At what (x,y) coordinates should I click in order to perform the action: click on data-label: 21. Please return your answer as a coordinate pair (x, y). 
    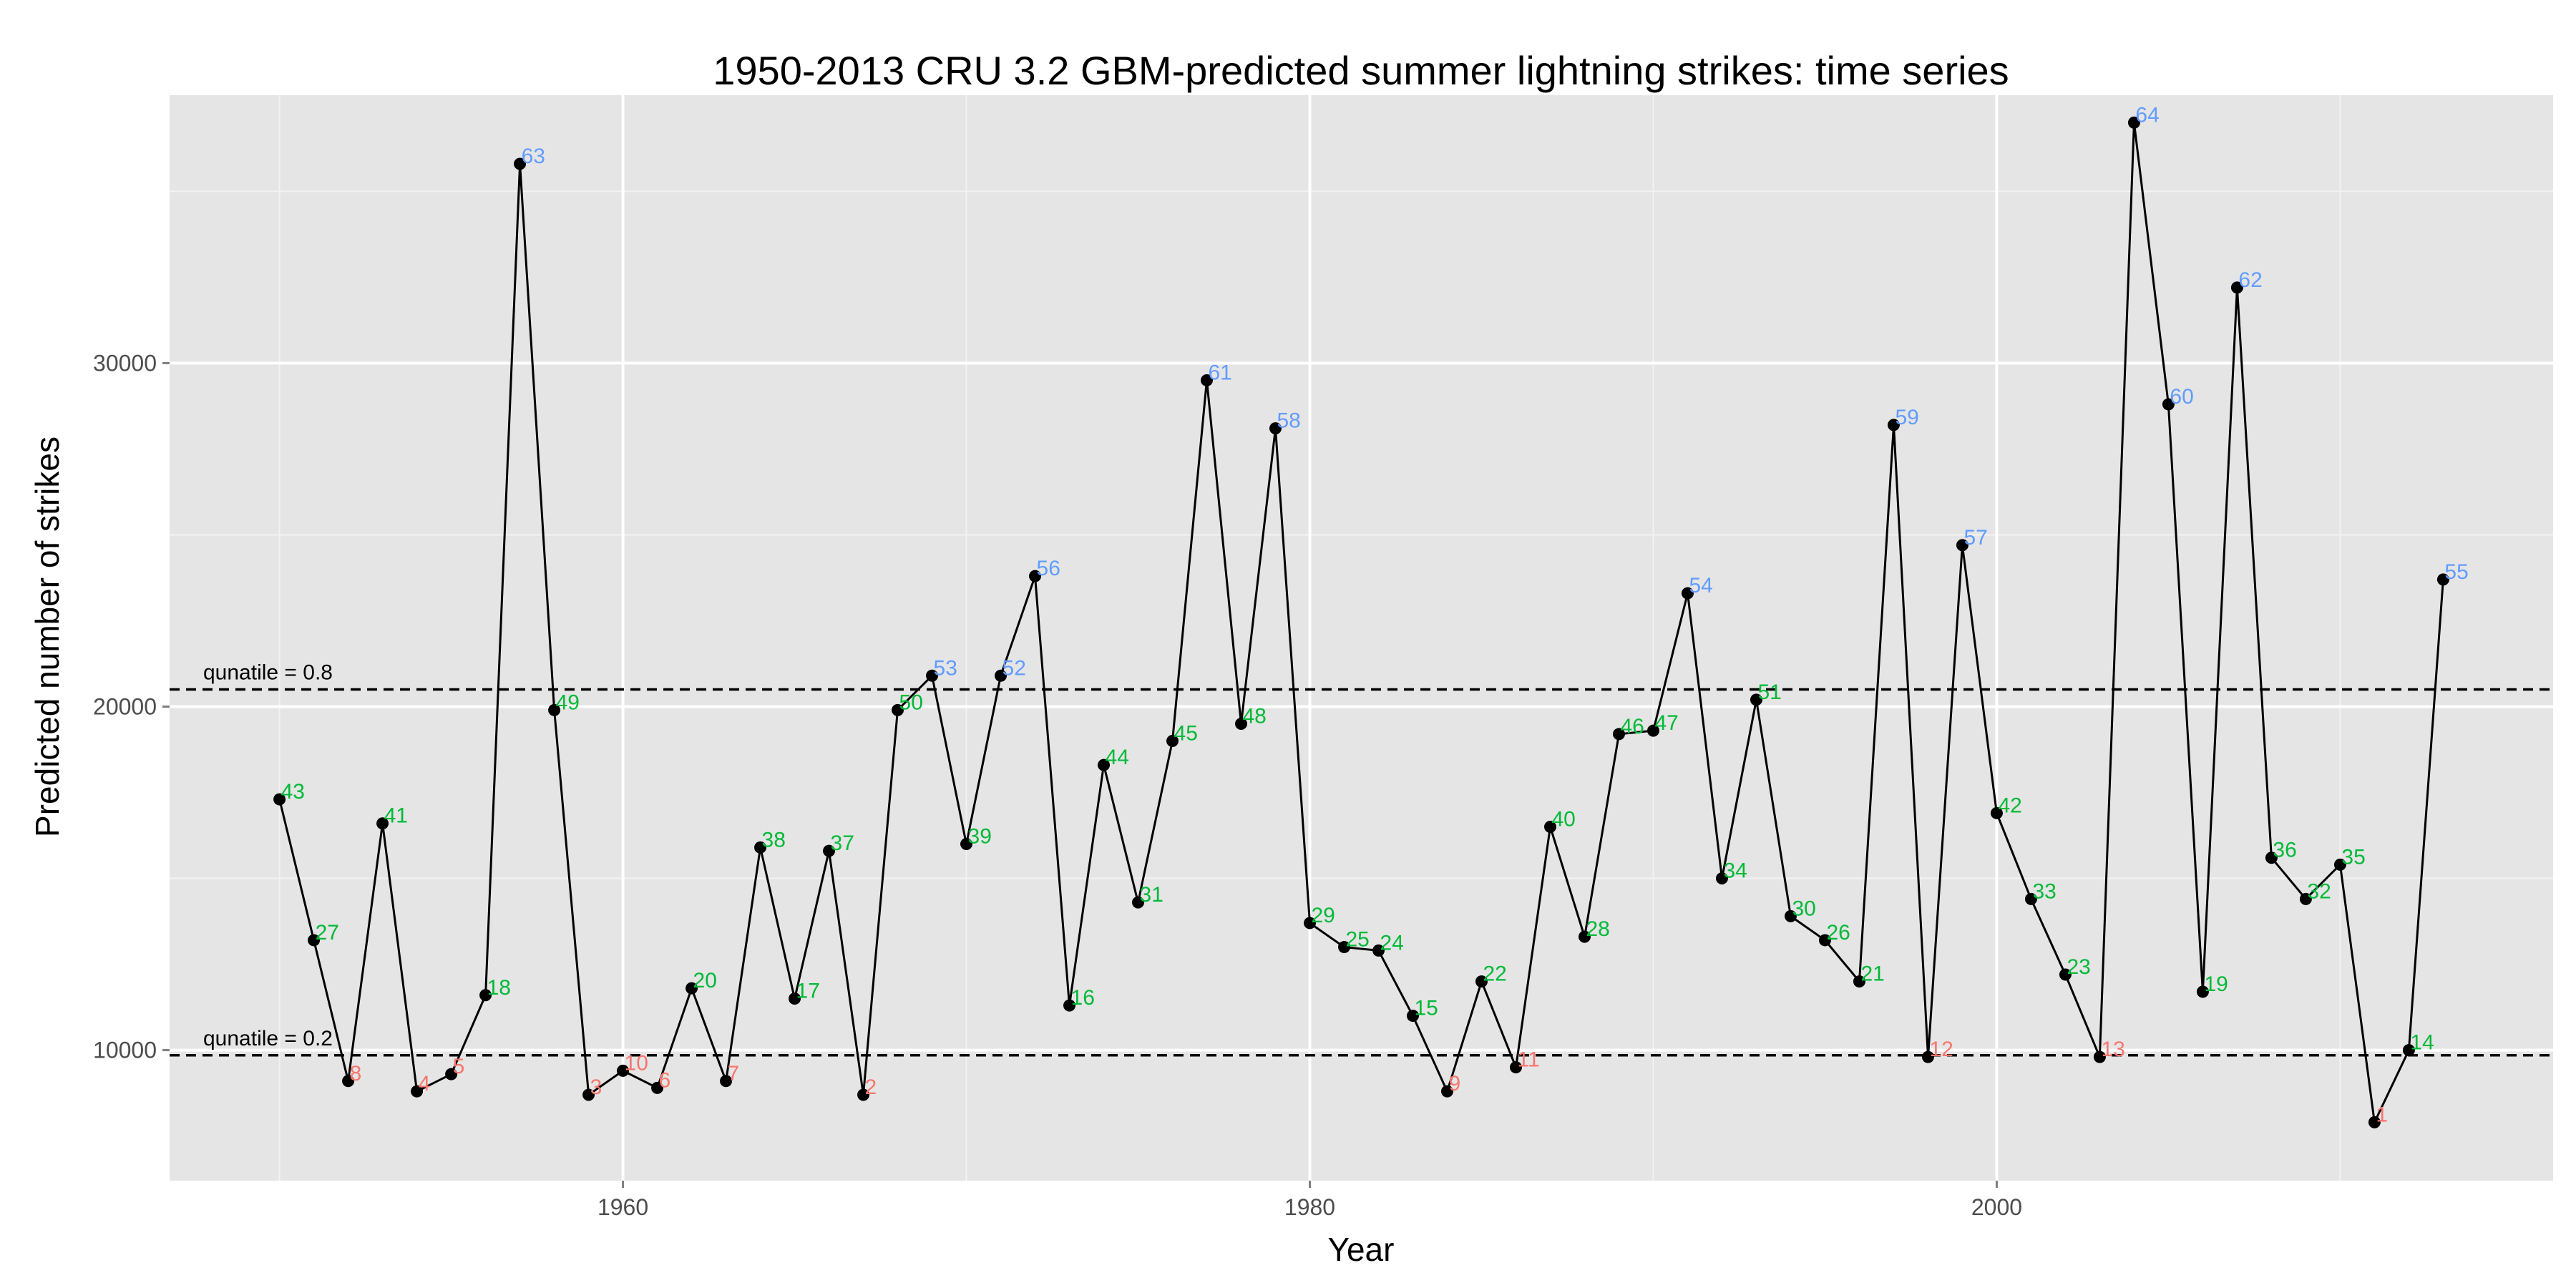
    Looking at the image, I should click on (1872, 974).